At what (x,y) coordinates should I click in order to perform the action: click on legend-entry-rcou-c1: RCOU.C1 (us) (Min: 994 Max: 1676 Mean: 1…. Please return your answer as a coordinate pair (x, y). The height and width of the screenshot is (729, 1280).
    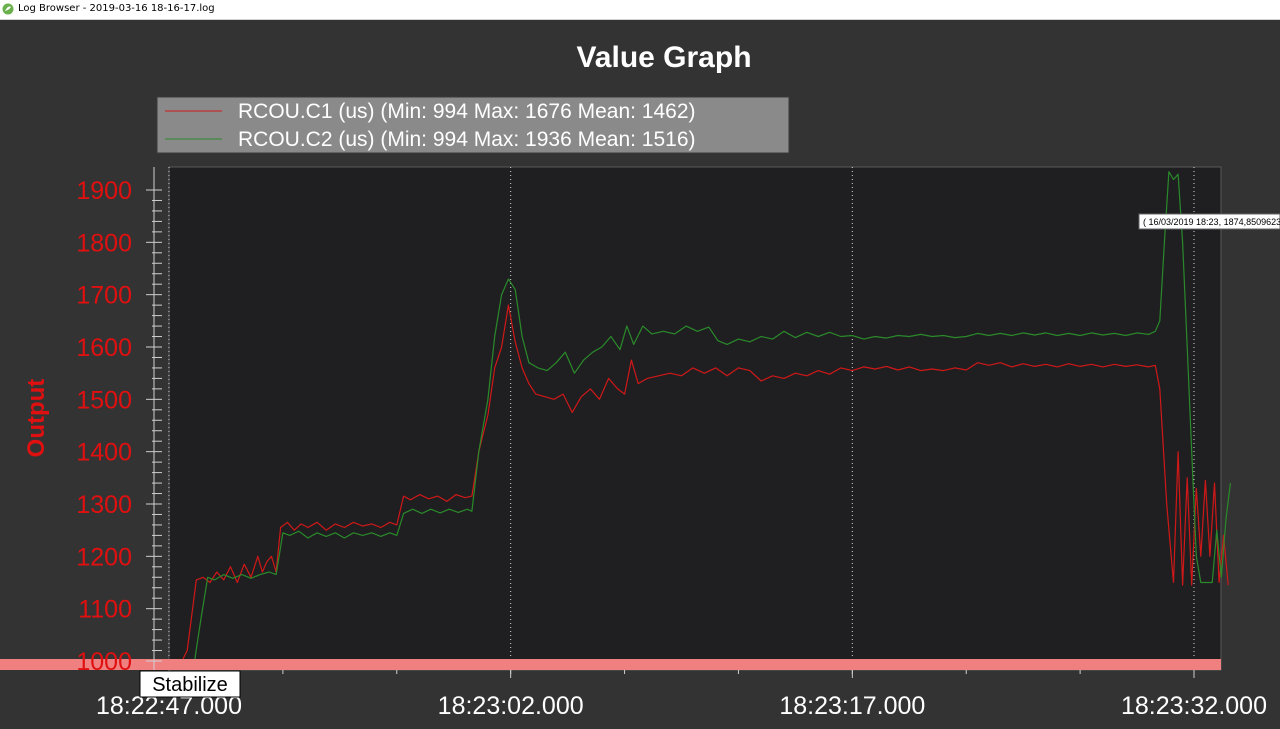
    Looking at the image, I should click on (467, 111).